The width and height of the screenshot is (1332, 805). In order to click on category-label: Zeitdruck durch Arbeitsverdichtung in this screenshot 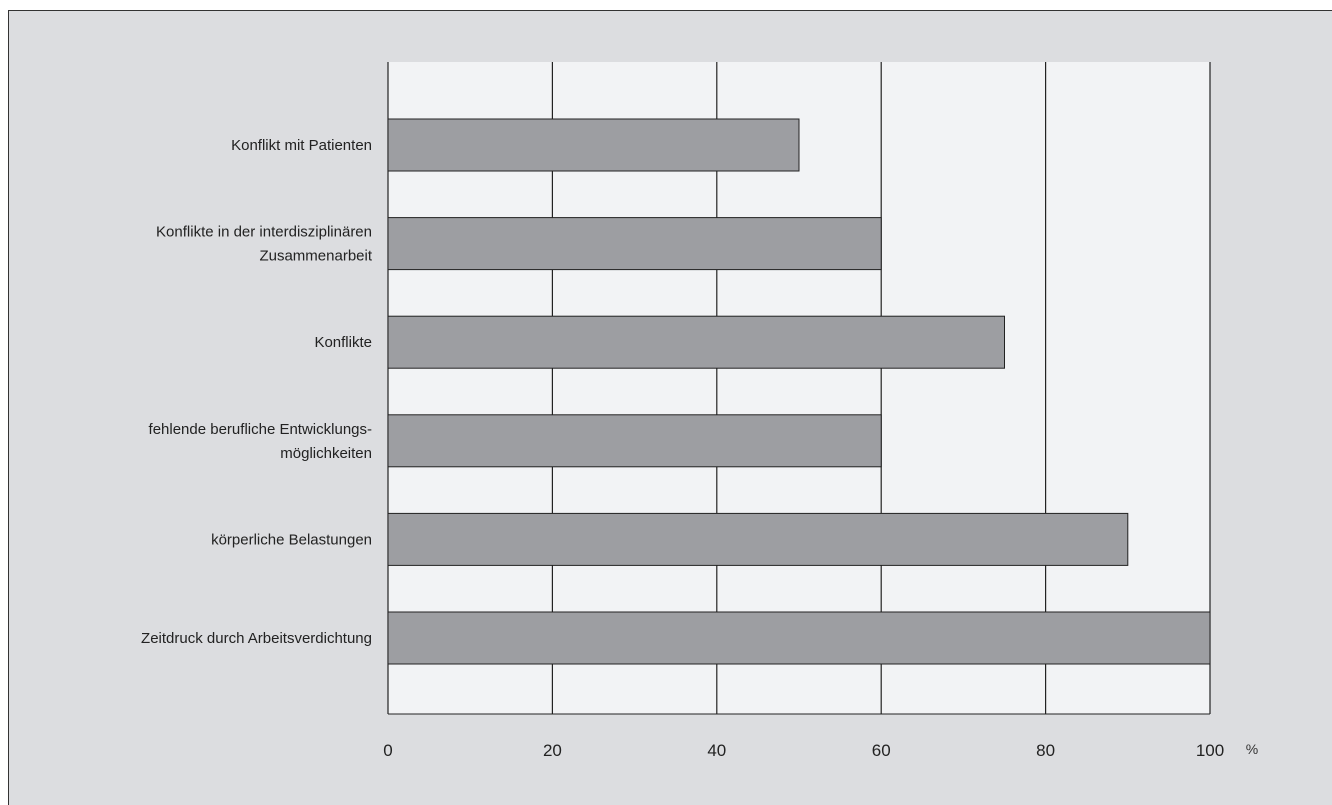, I will do `click(256, 638)`.